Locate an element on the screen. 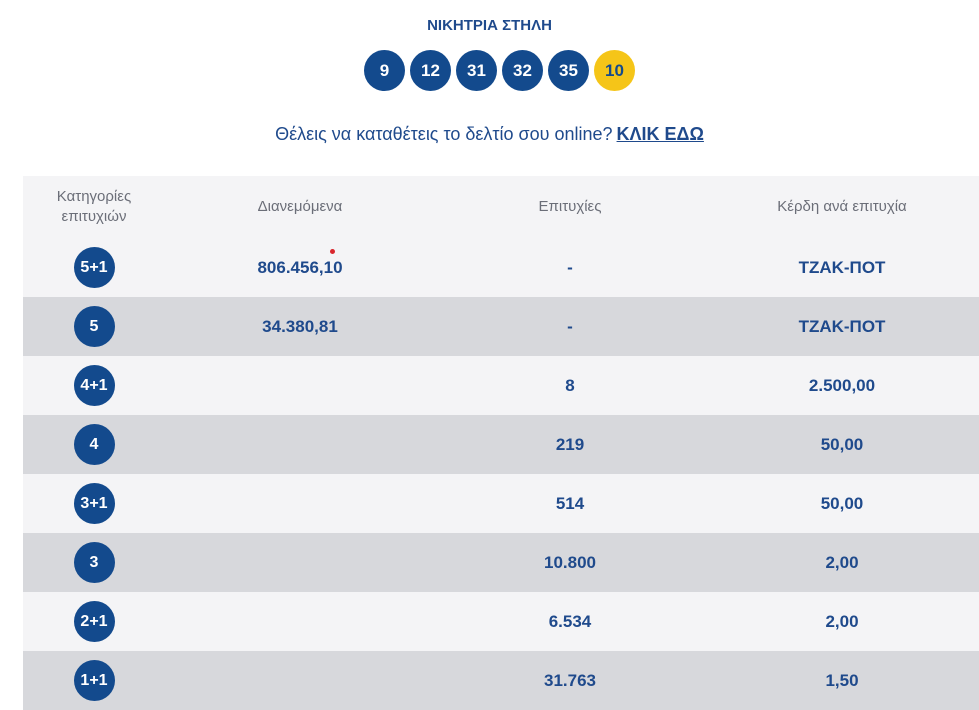  distributed-value: 34.380,81 is located at coordinates (300, 326).